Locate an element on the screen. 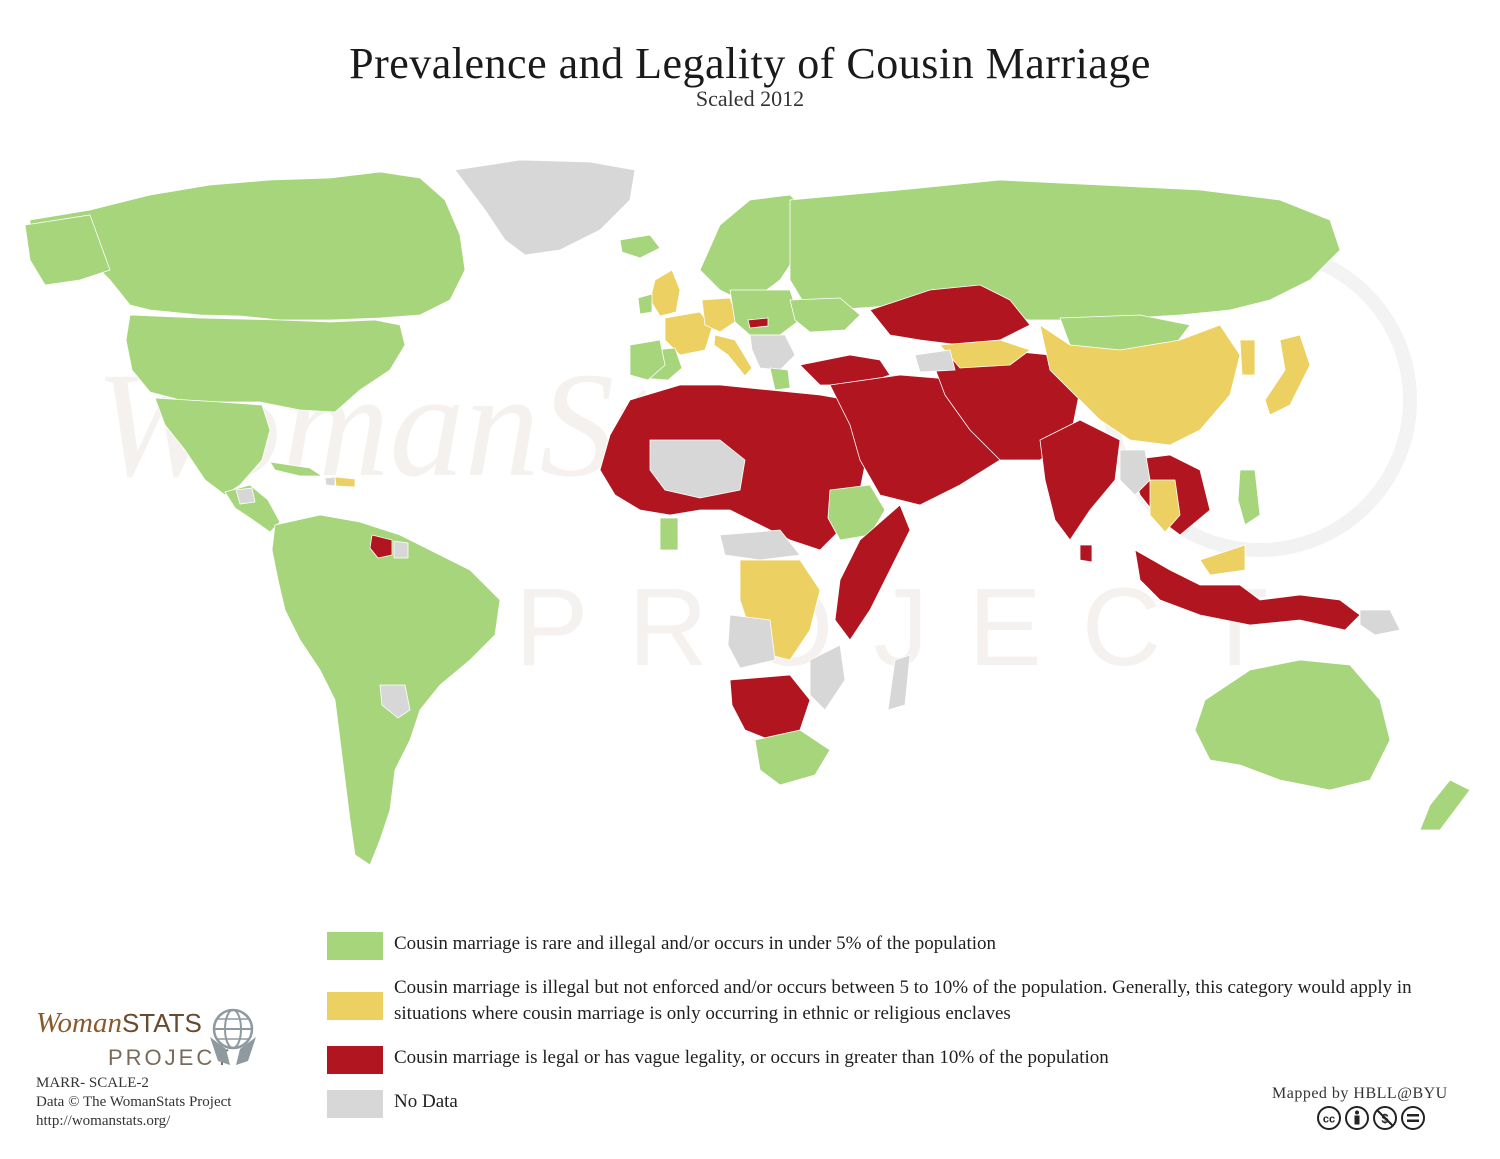 Image resolution: width=1500 pixels, height=1159 pixels. country-kazakhstan is located at coordinates (950, 315).